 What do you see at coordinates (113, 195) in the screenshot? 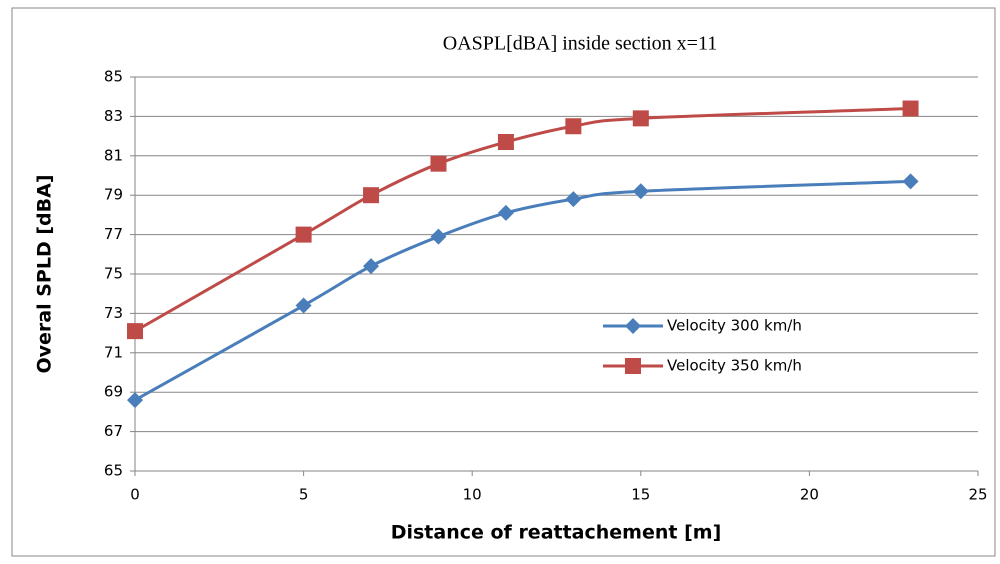
I see `y-tick-label: 79` at bounding box center [113, 195].